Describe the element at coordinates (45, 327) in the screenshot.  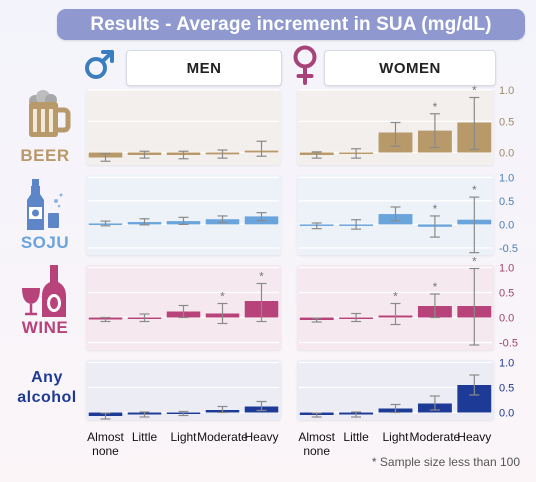
I see `row-label-wine: WINE` at that location.